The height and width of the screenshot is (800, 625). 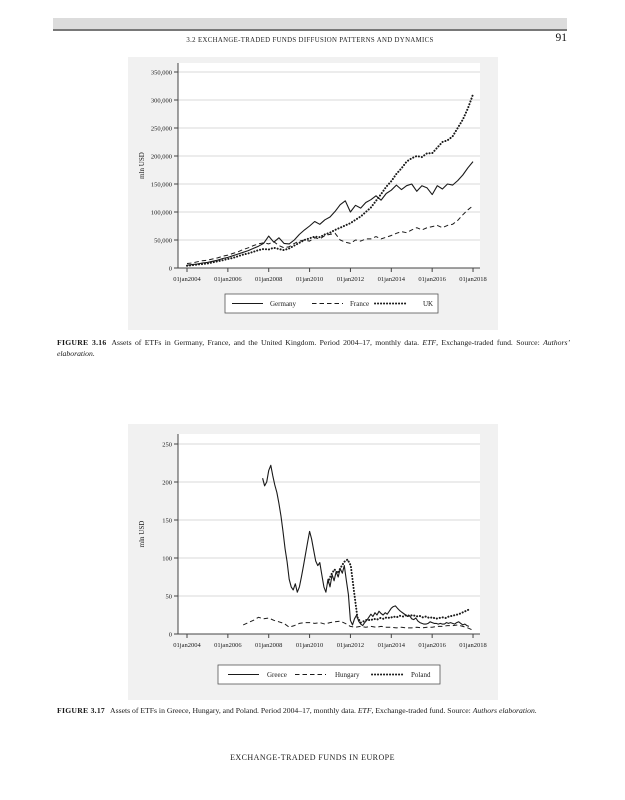 What do you see at coordinates (81, 710) in the screenshot?
I see `figure-3-17-label: FIGURE 3.17` at bounding box center [81, 710].